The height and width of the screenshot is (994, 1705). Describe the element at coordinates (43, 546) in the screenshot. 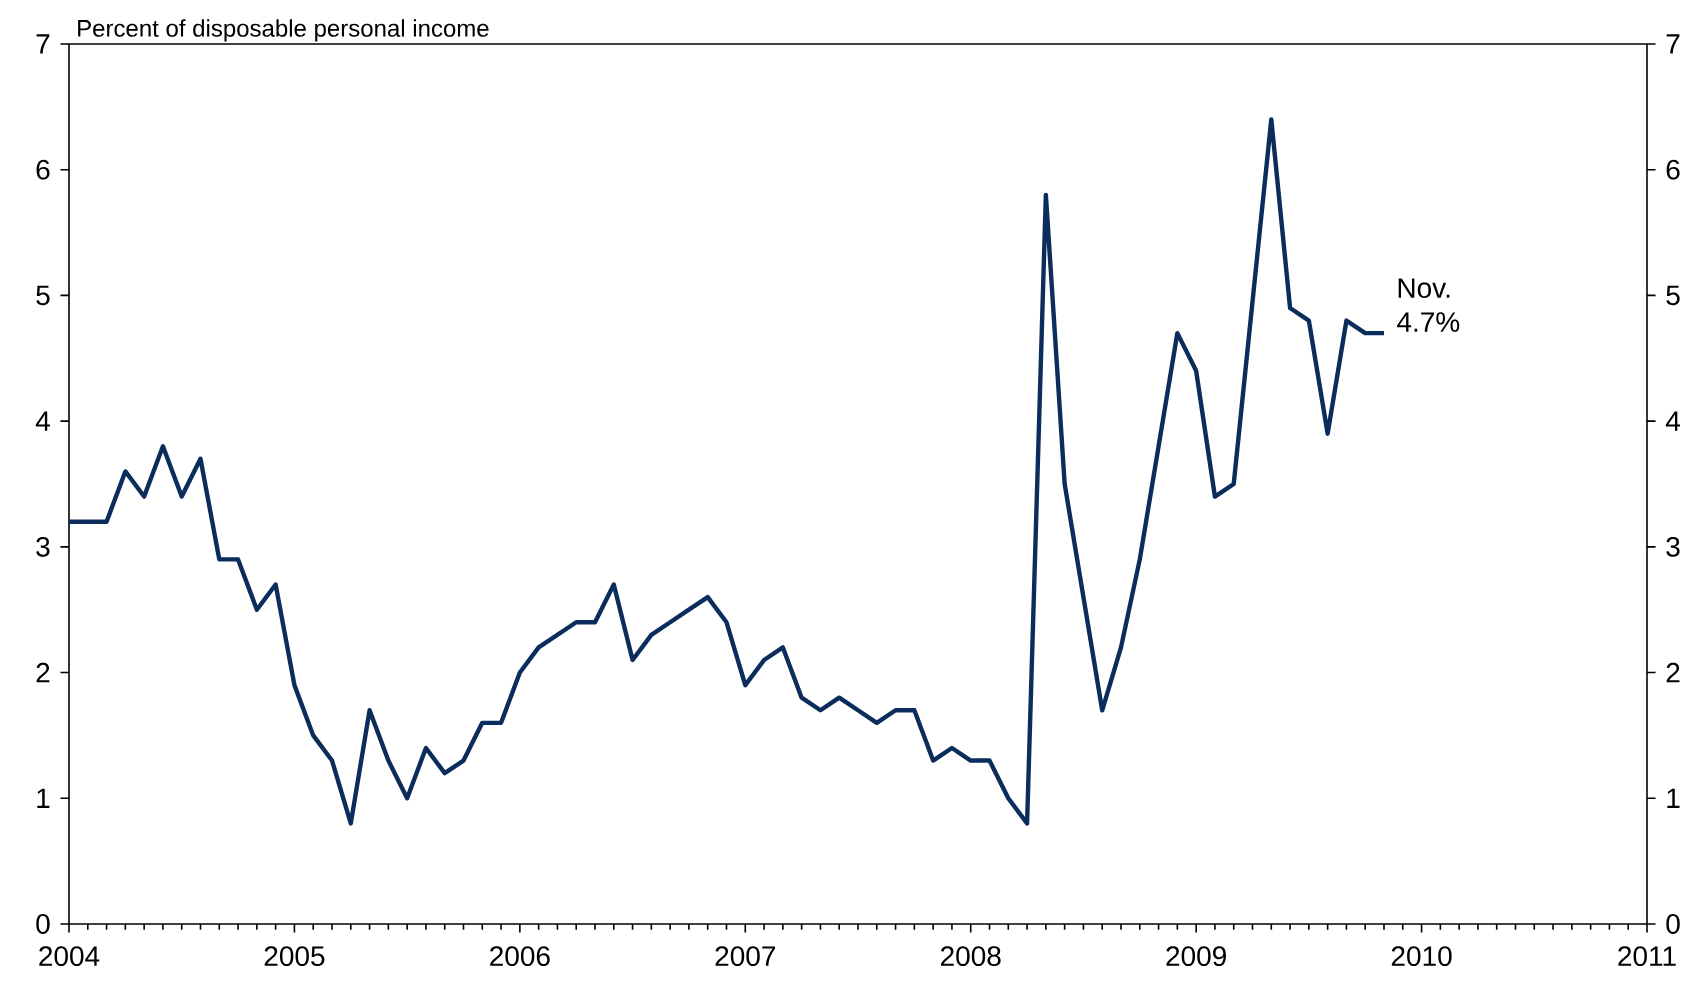

I see `y-tick-label: 3` at that location.